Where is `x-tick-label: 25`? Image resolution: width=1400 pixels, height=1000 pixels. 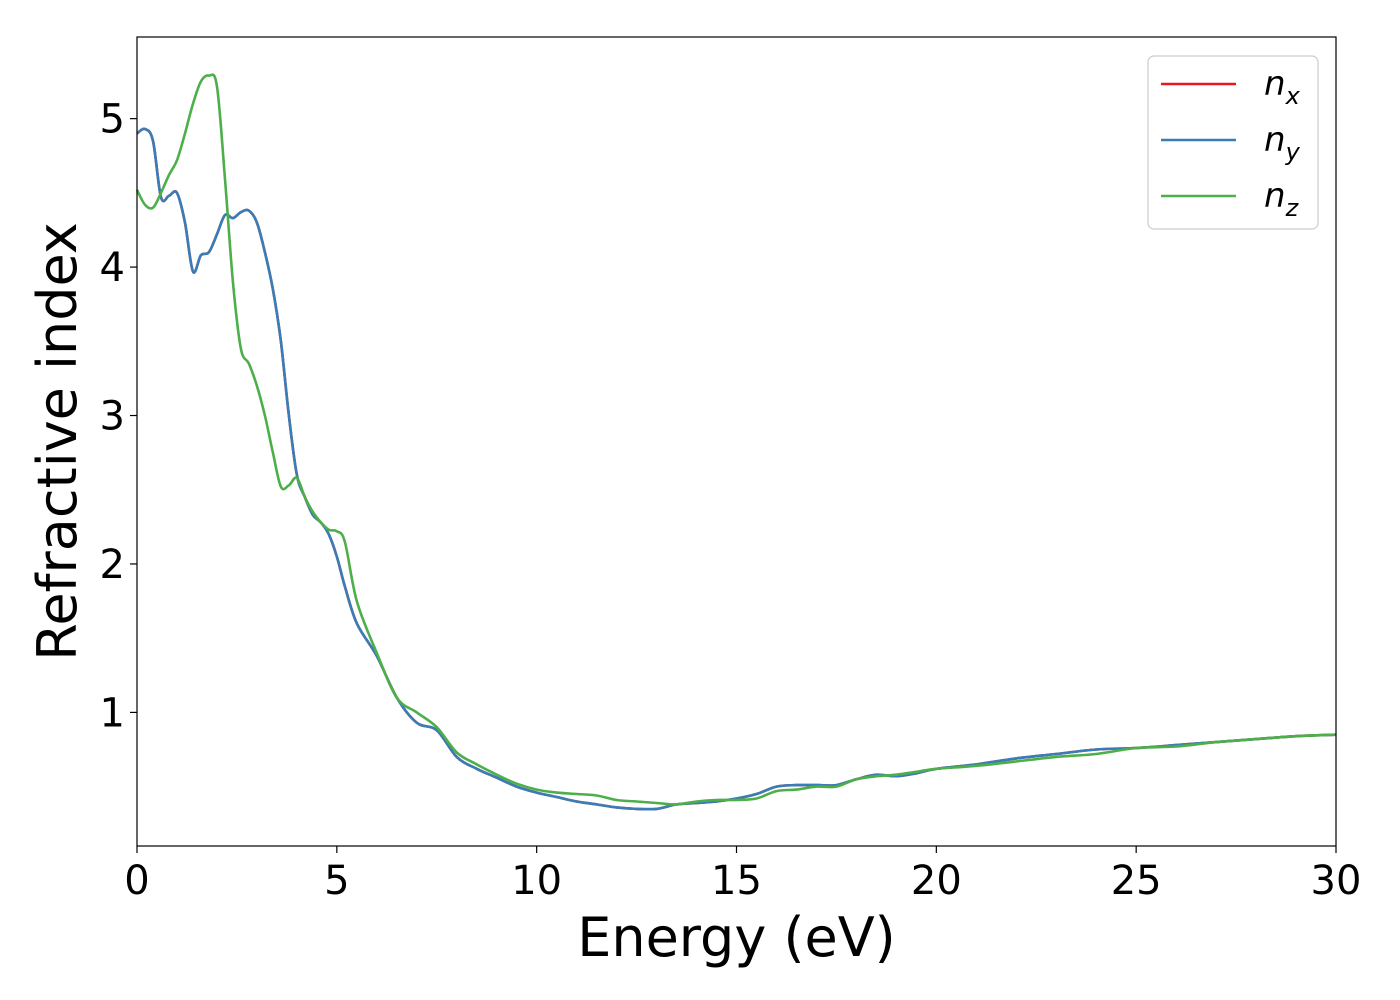
x-tick-label: 25 is located at coordinates (1136, 881).